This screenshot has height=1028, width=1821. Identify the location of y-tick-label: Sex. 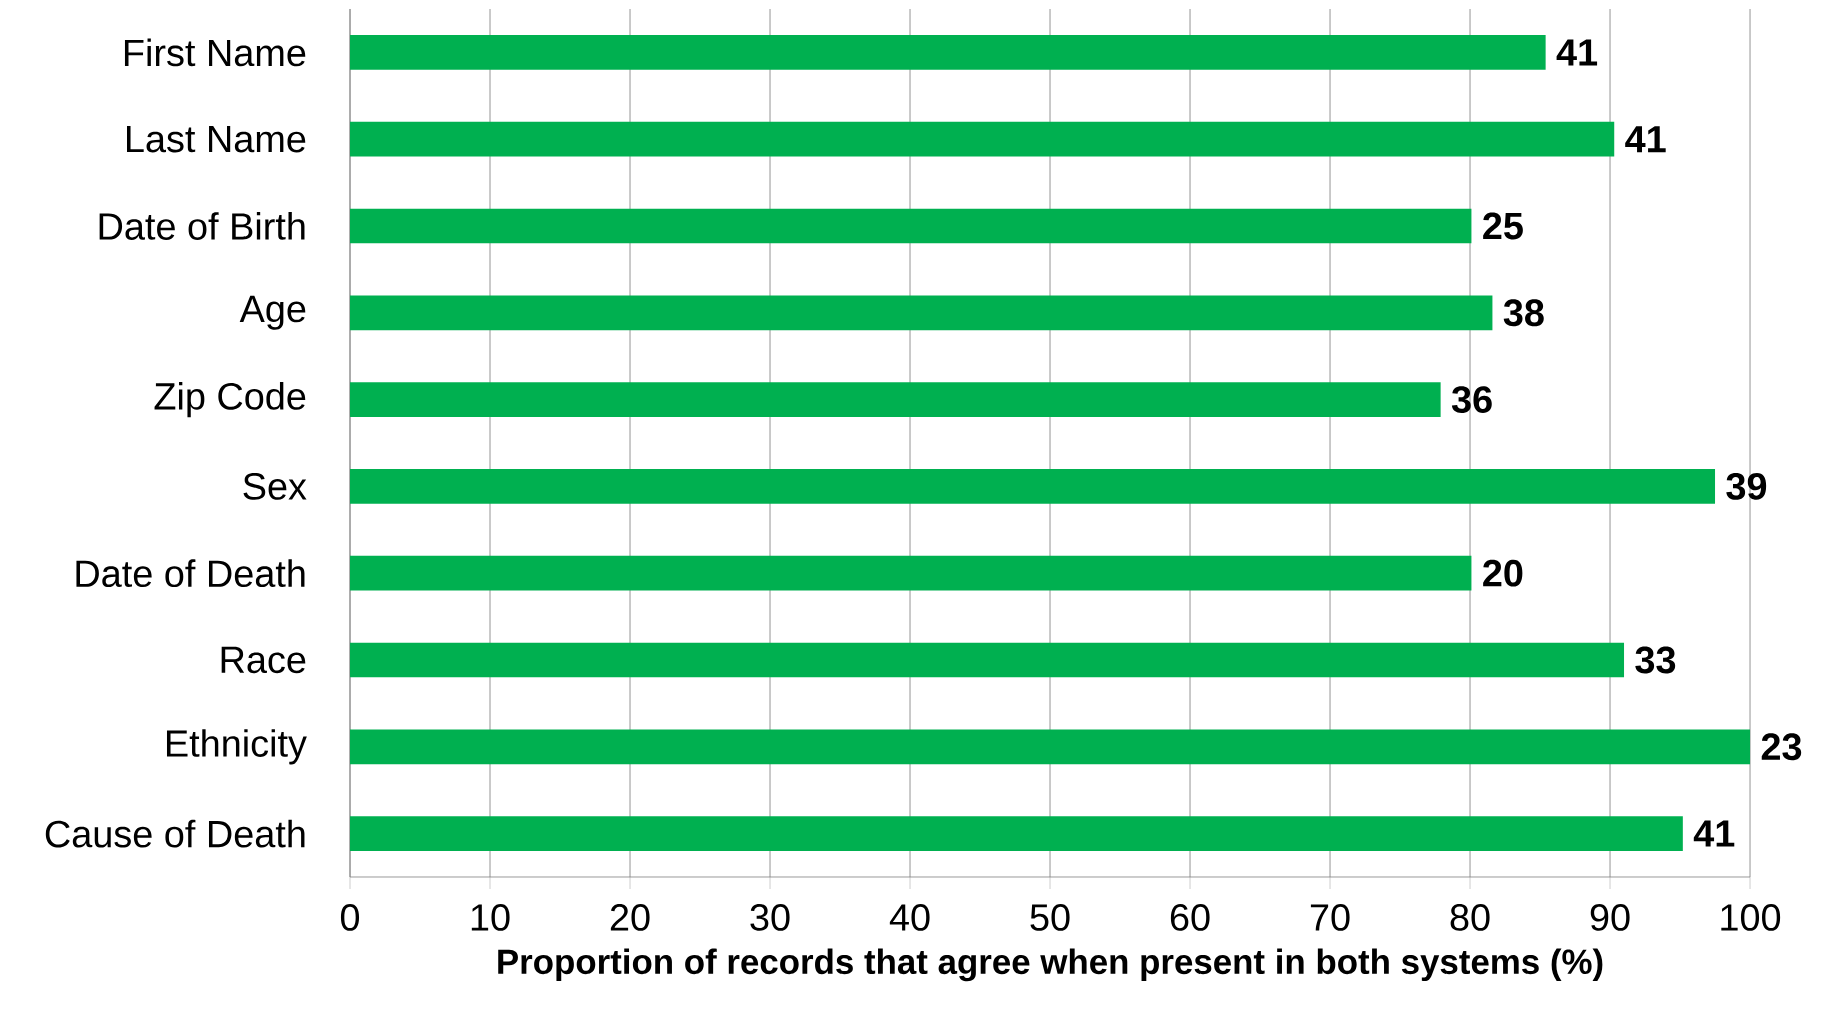
(275, 486).